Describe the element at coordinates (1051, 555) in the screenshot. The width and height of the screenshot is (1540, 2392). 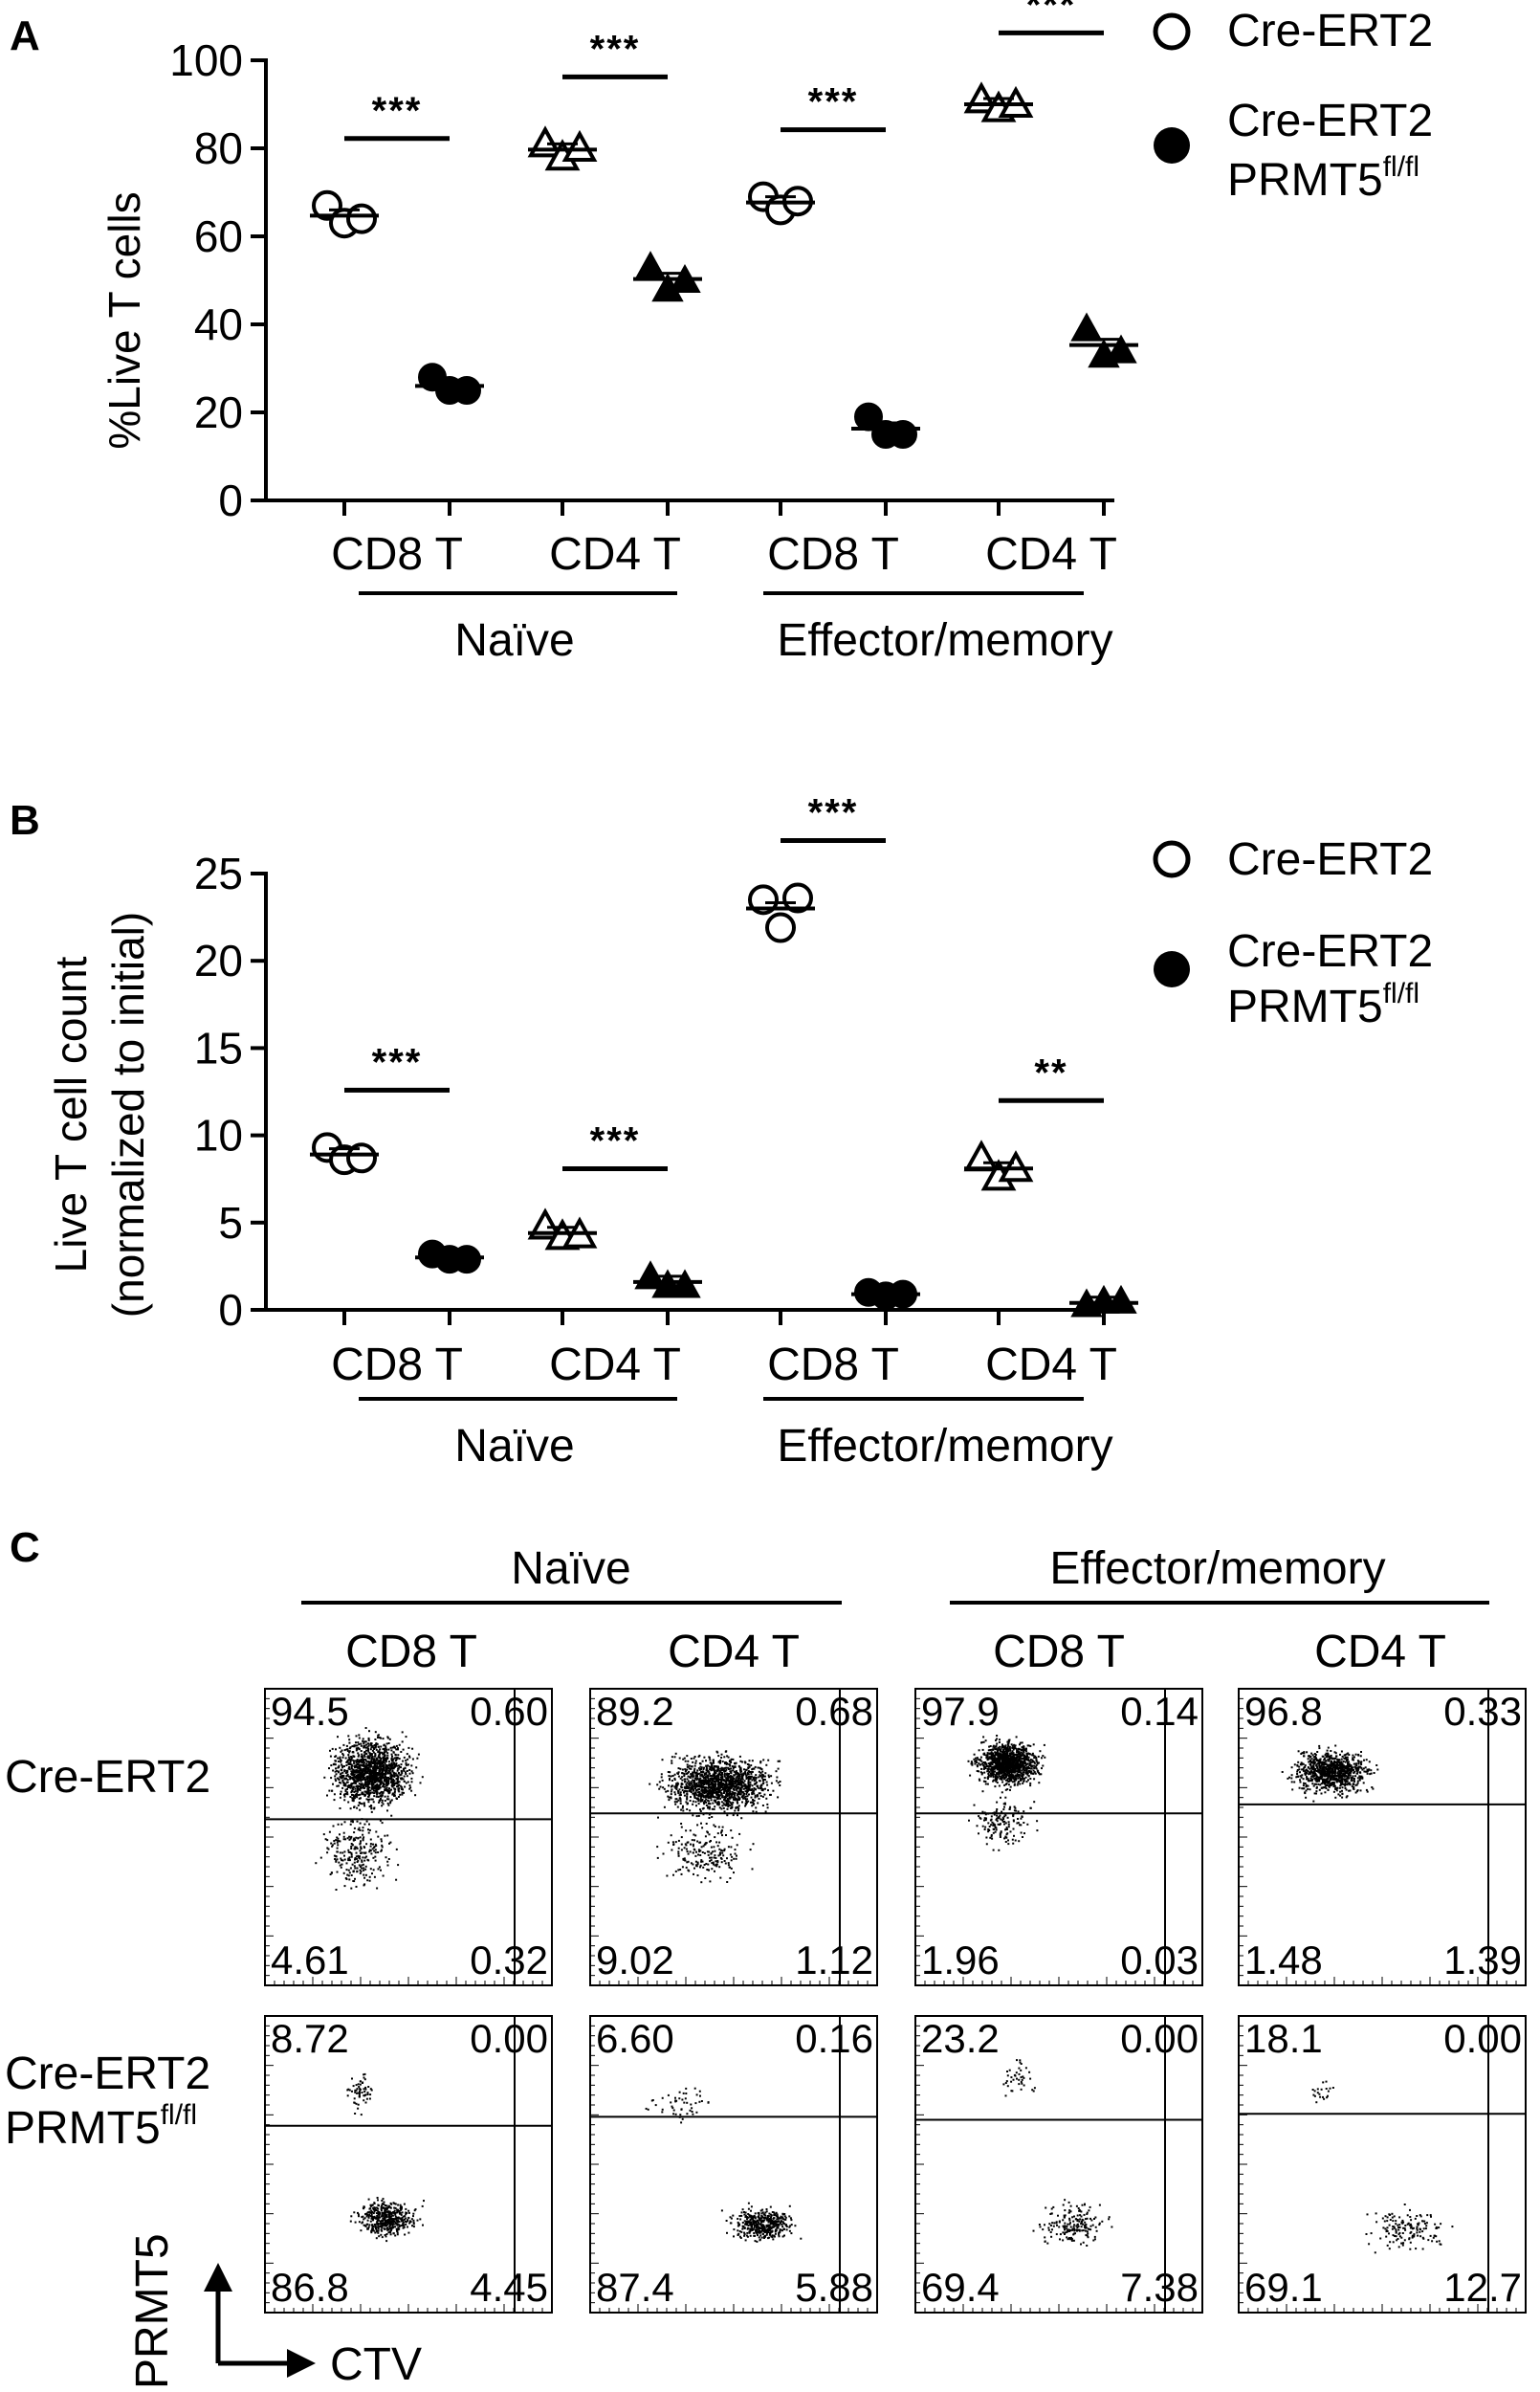
I see `x-category-label: CD4 T` at that location.